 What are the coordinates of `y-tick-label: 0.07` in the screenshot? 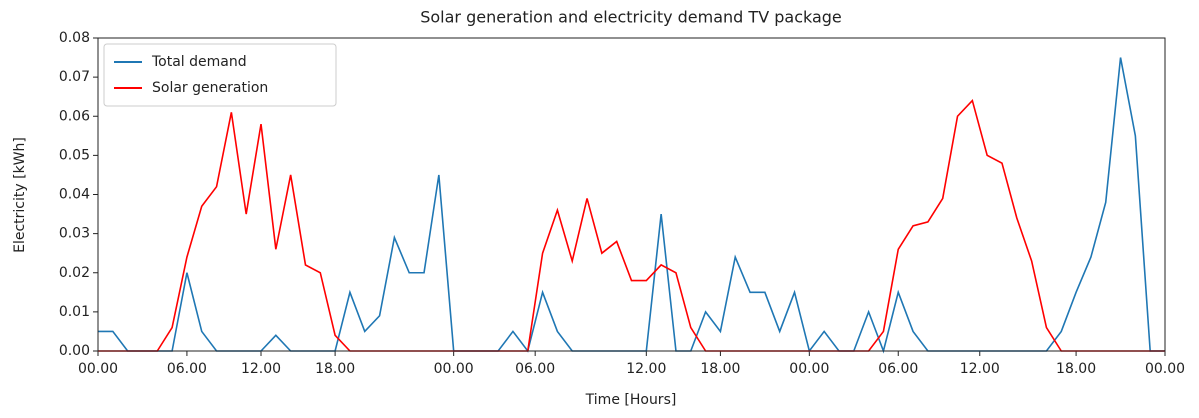 It's located at (74, 77).